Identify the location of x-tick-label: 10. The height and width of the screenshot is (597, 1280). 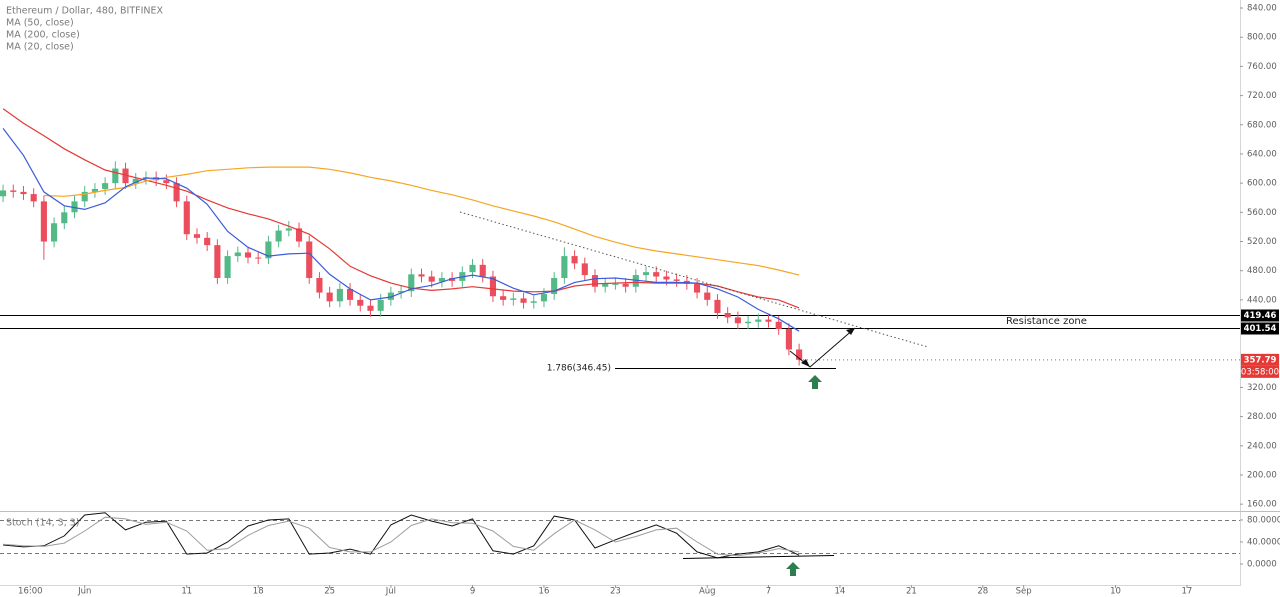
(1115, 592).